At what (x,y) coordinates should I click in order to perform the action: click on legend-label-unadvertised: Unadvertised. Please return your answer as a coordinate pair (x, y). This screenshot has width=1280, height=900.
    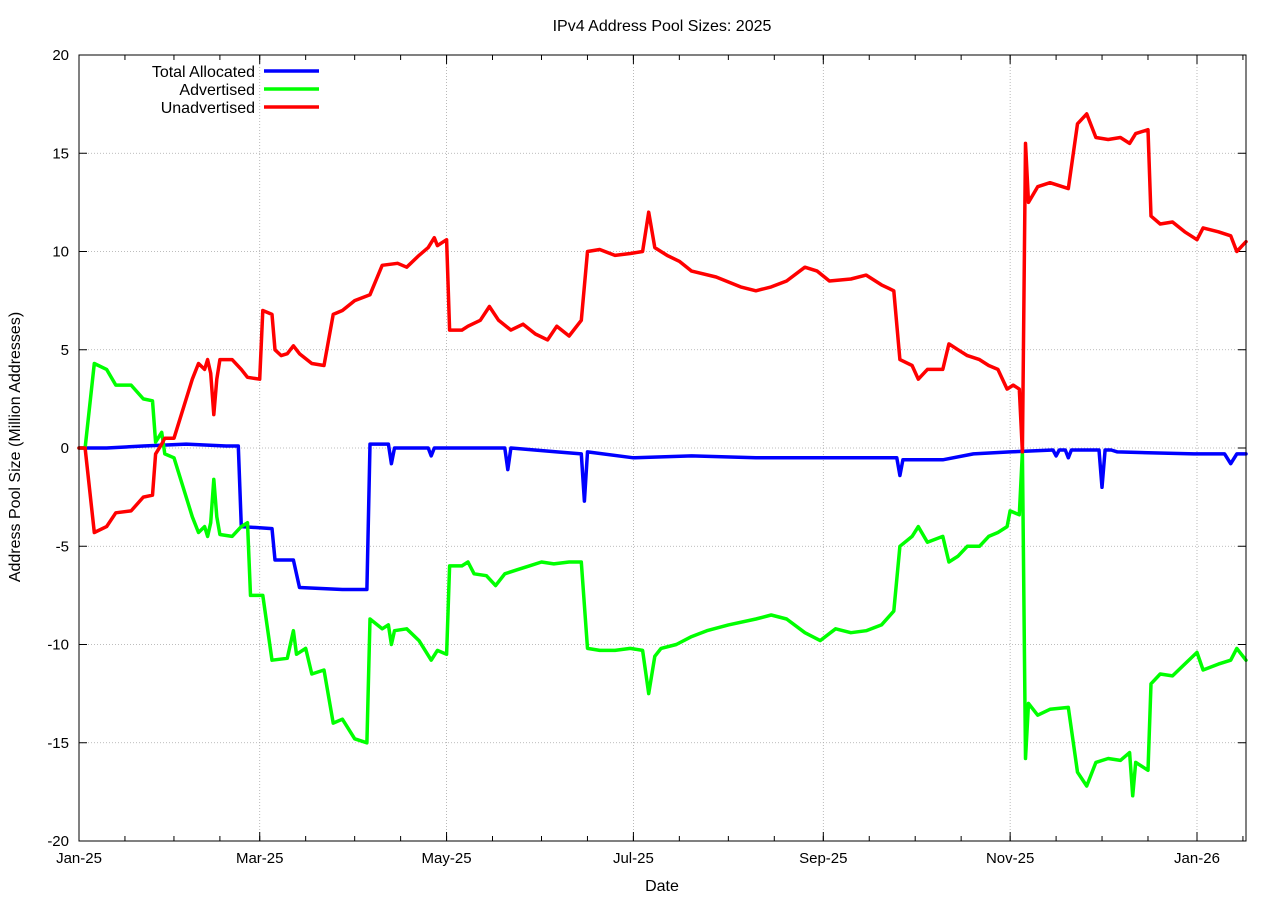
    Looking at the image, I should click on (208, 108).